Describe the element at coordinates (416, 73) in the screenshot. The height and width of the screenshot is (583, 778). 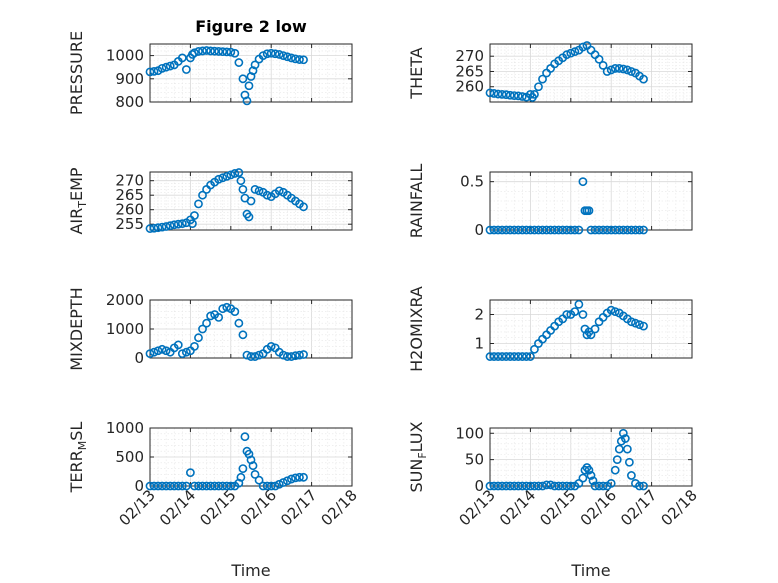
I see `y-axis-label: THETA` at that location.